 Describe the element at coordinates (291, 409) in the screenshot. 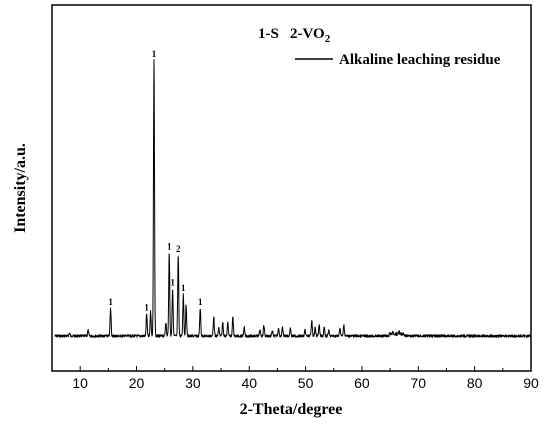

I see `x-axis-title: 2-Theta/degree` at that location.